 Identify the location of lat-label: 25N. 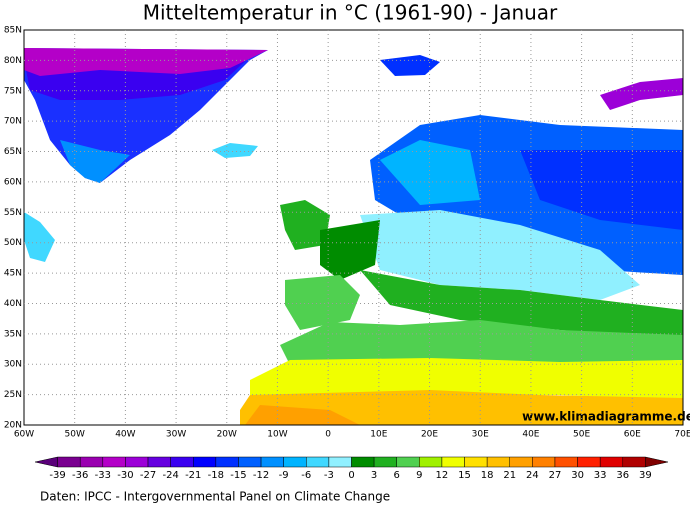
(13, 395).